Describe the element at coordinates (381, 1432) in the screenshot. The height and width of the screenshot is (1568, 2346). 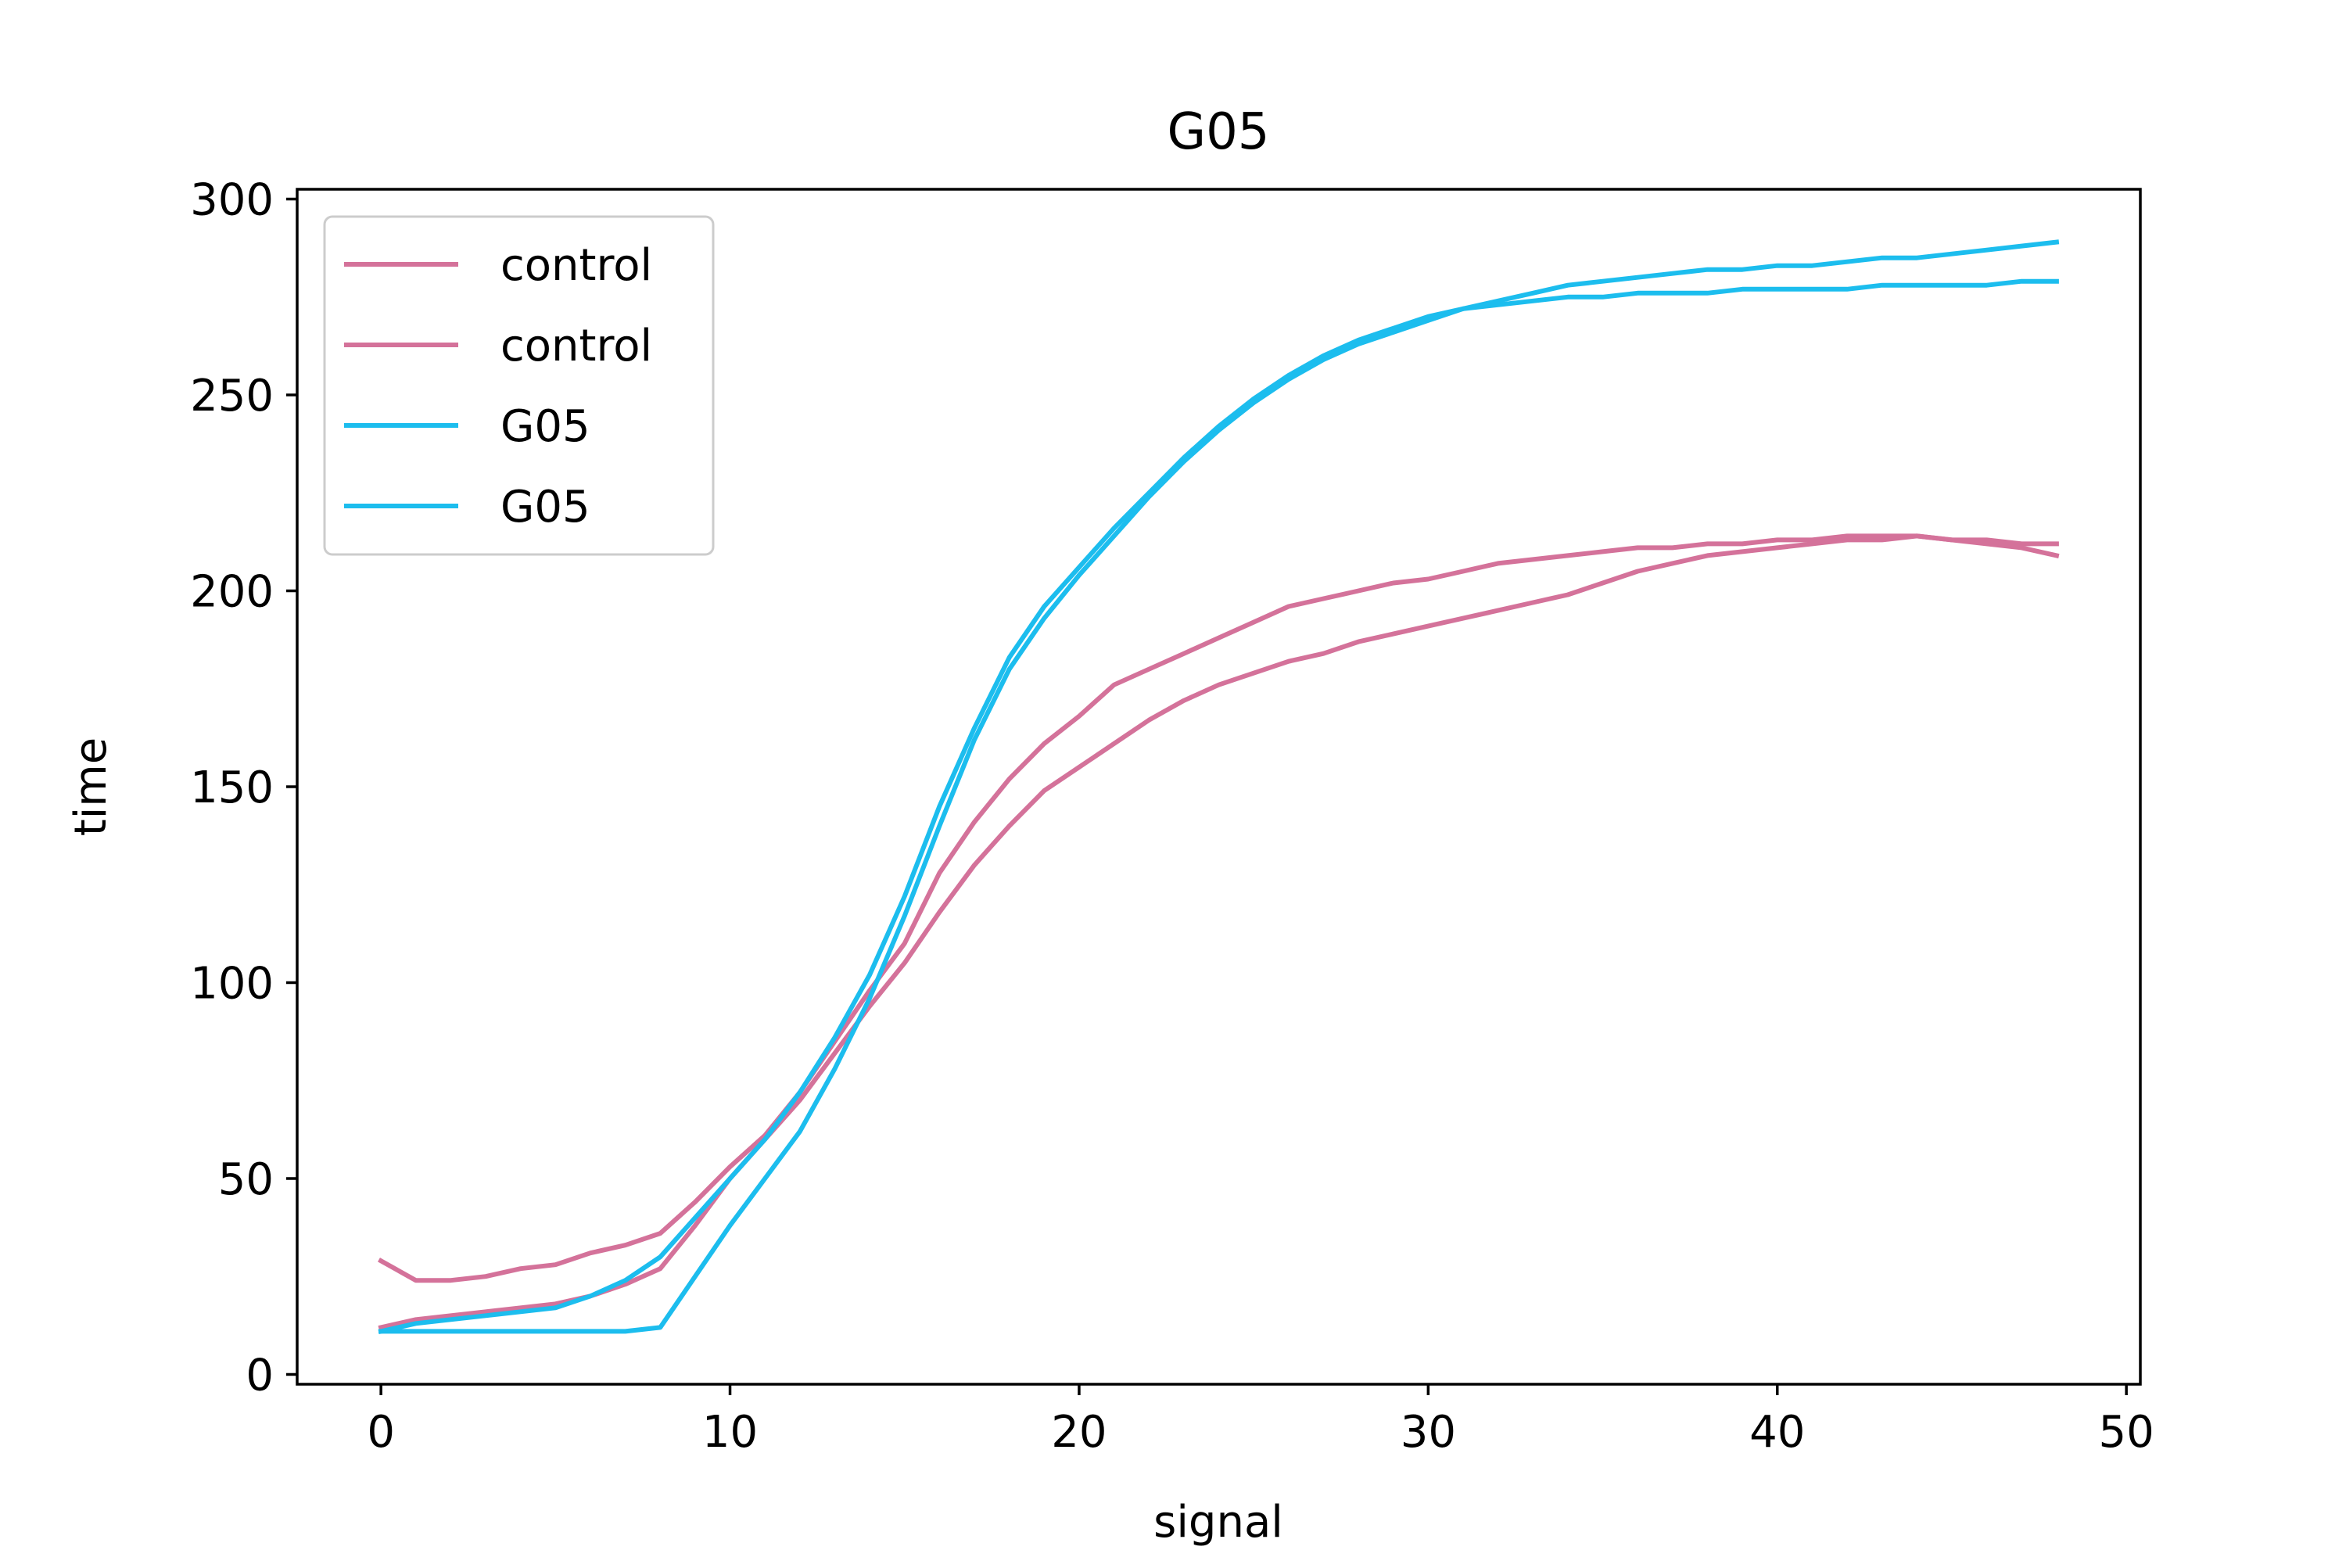
I see `x-tick-label: 0` at that location.